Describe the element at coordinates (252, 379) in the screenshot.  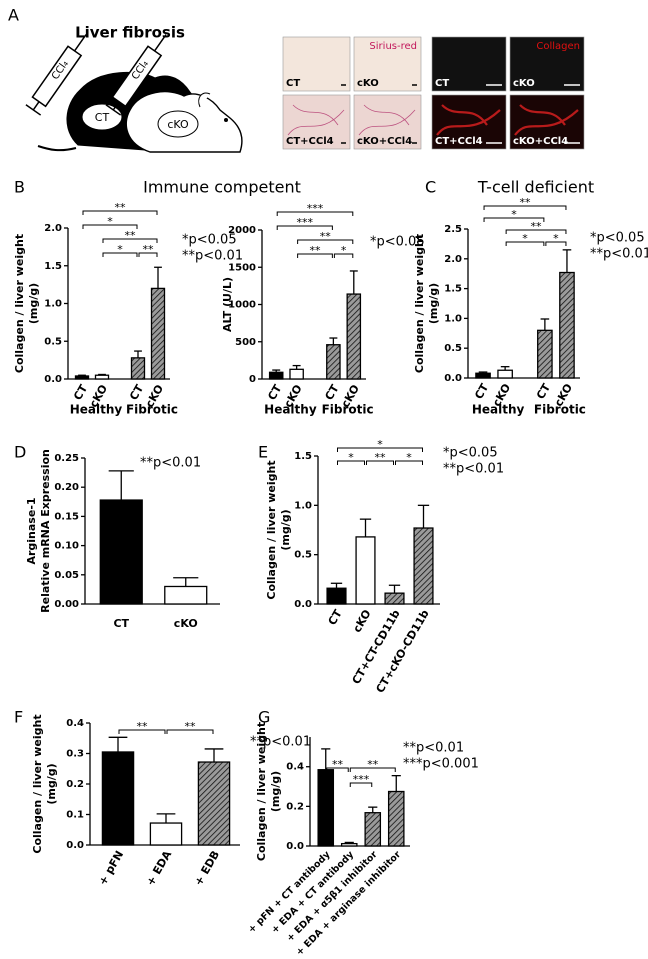
I see `y-tick-label: 0` at that location.